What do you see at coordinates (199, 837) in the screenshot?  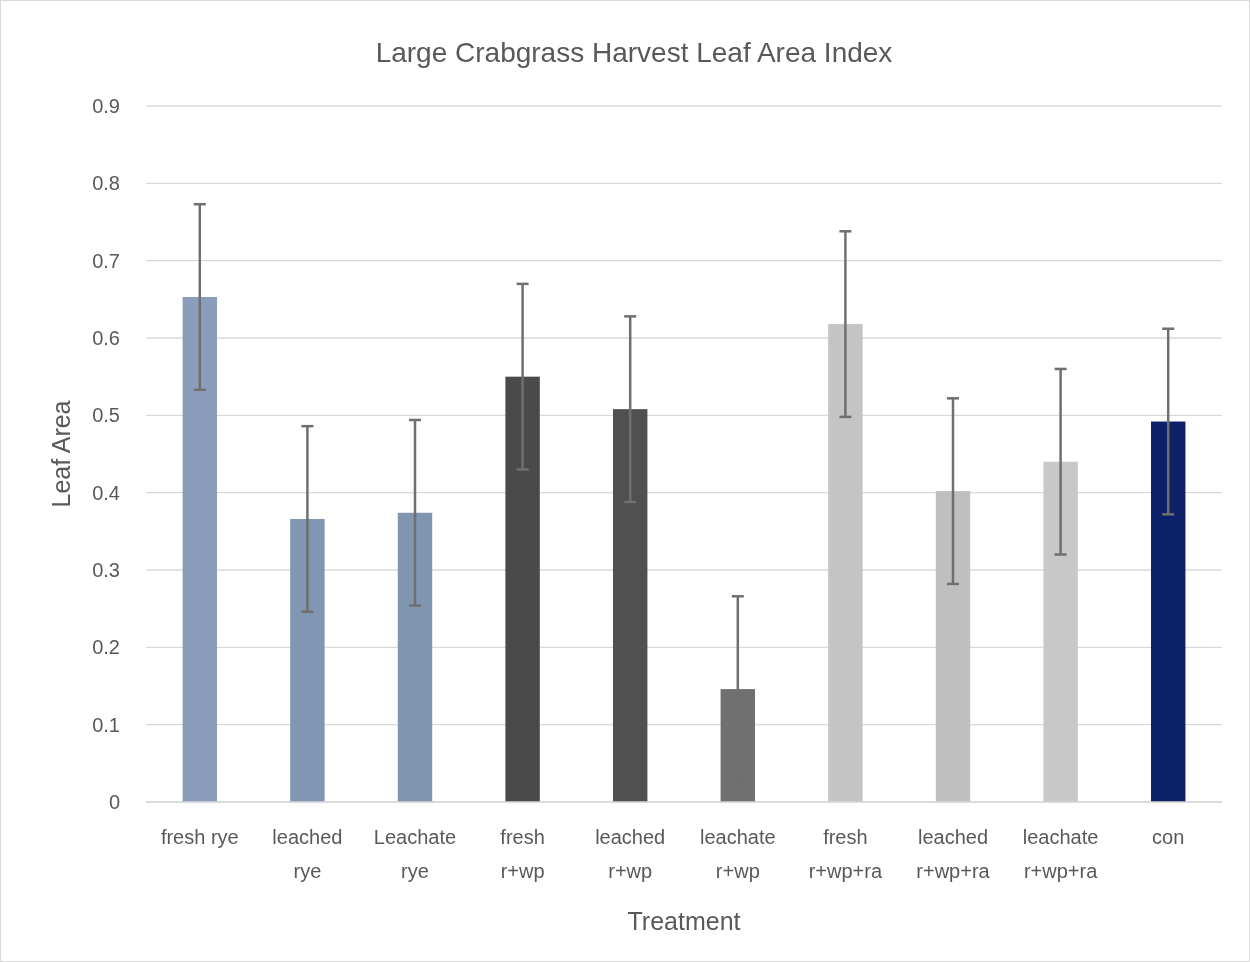 I see `x-tick-label: fresh rye` at bounding box center [199, 837].